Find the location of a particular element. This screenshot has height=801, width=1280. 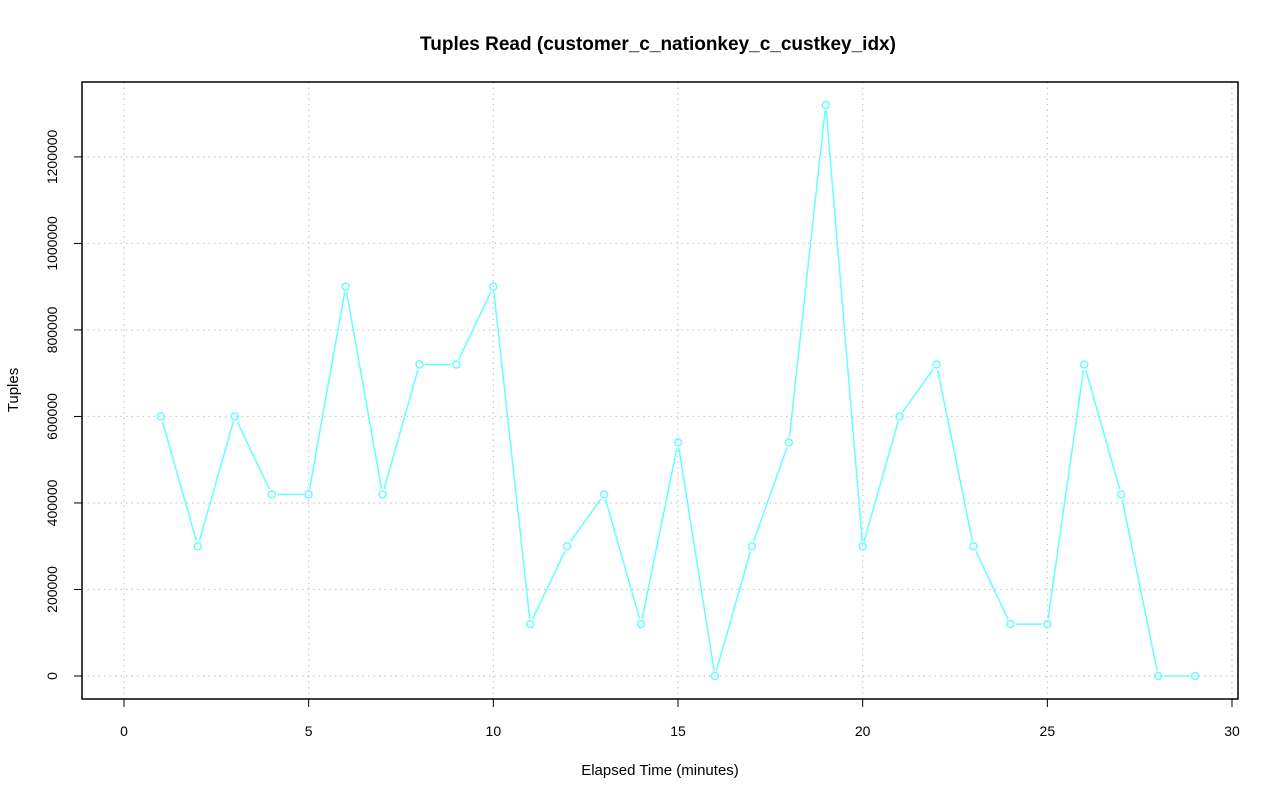

y-tick-label: 1000000 is located at coordinates (52, 243).